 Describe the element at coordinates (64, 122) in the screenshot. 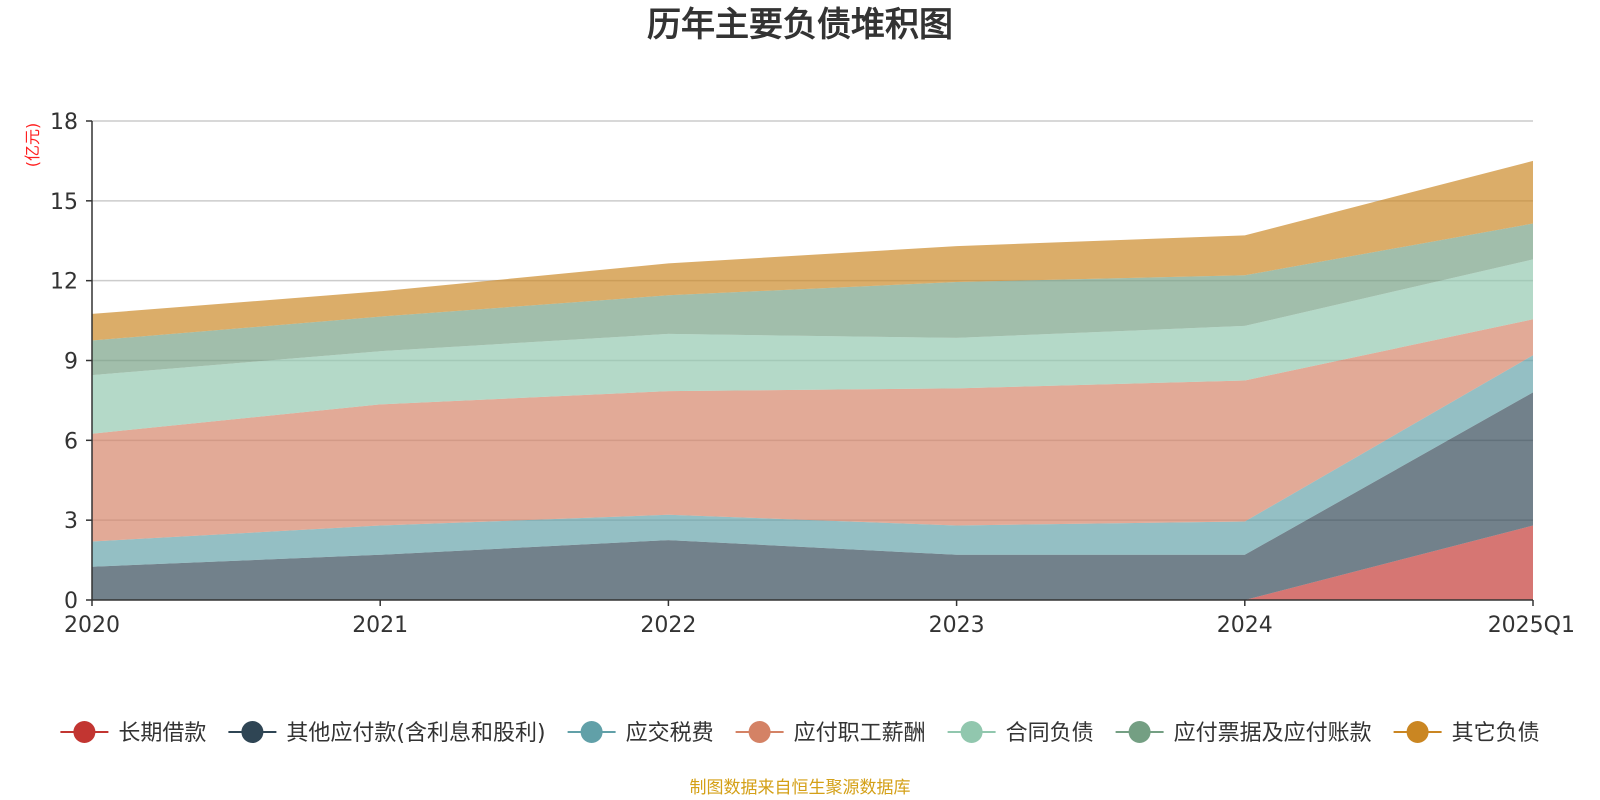

I see `y-tick-label: 18` at that location.